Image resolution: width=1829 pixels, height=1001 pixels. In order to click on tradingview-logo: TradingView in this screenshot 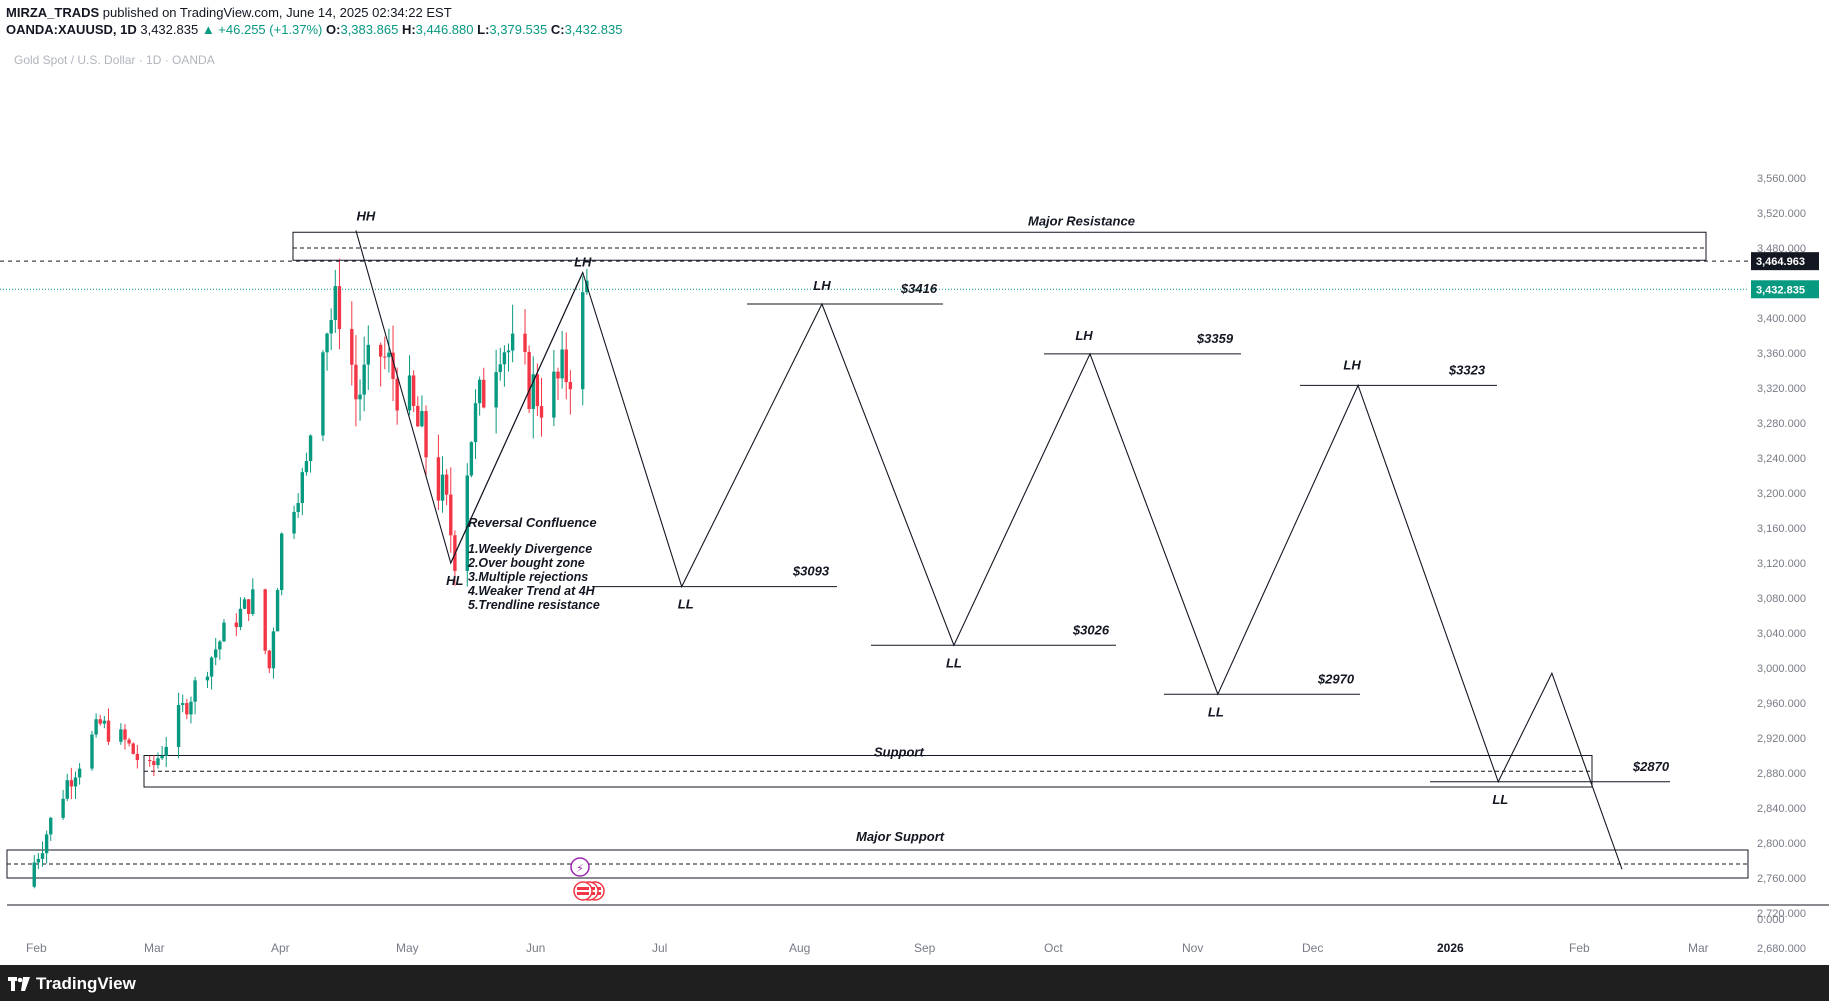, I will do `click(72, 984)`.